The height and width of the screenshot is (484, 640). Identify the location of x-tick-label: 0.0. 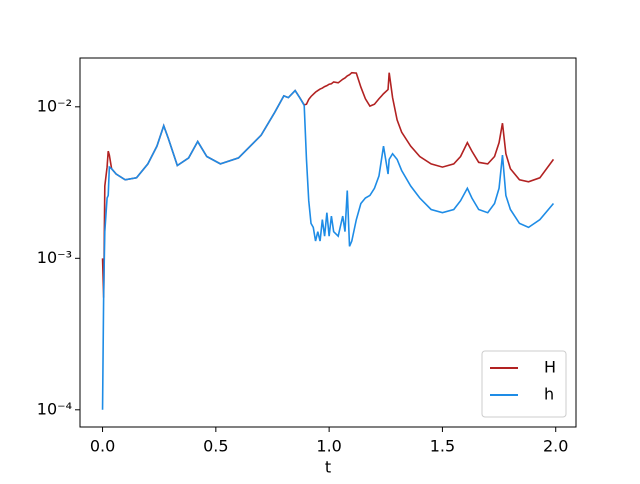
(102, 446).